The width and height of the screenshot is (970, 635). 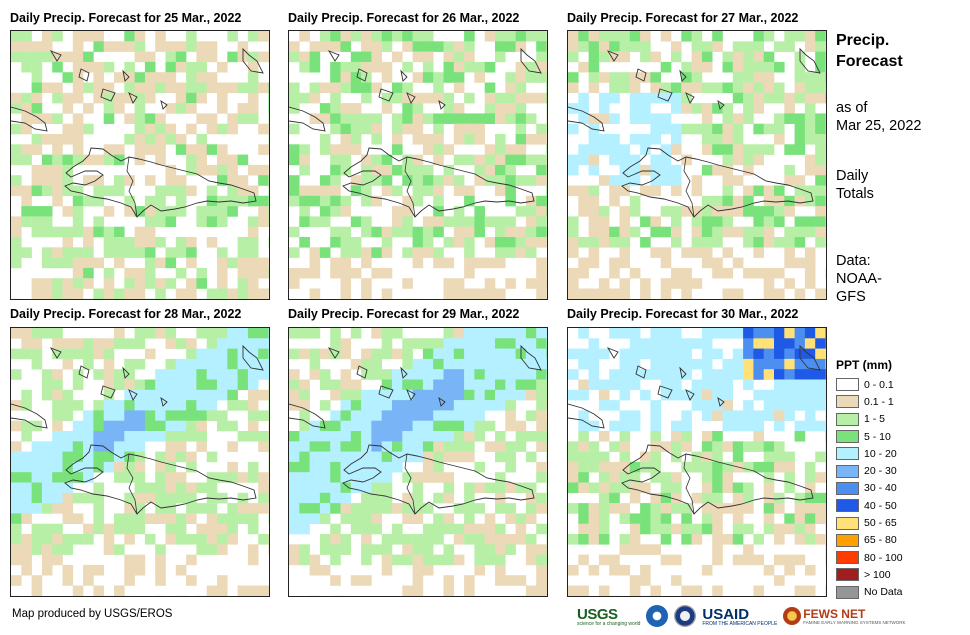 I want to click on coastline, so click(x=690, y=98).